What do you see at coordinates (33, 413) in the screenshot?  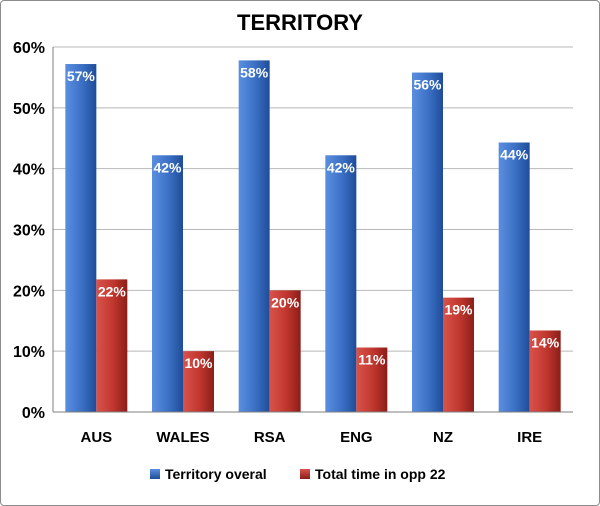 I see `y-tick-label: 0%` at bounding box center [33, 413].